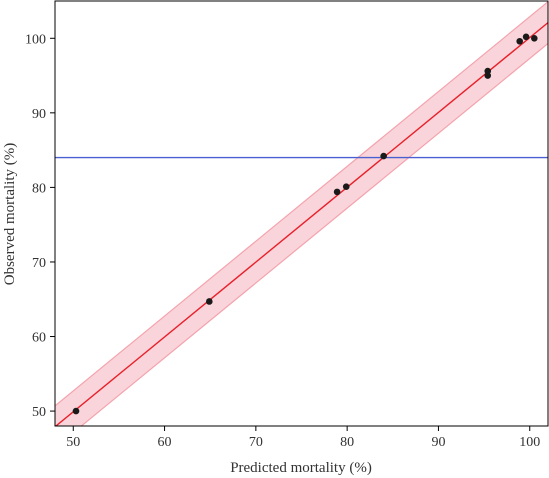  I want to click on y-tick-label-60: 60, so click(39, 338).